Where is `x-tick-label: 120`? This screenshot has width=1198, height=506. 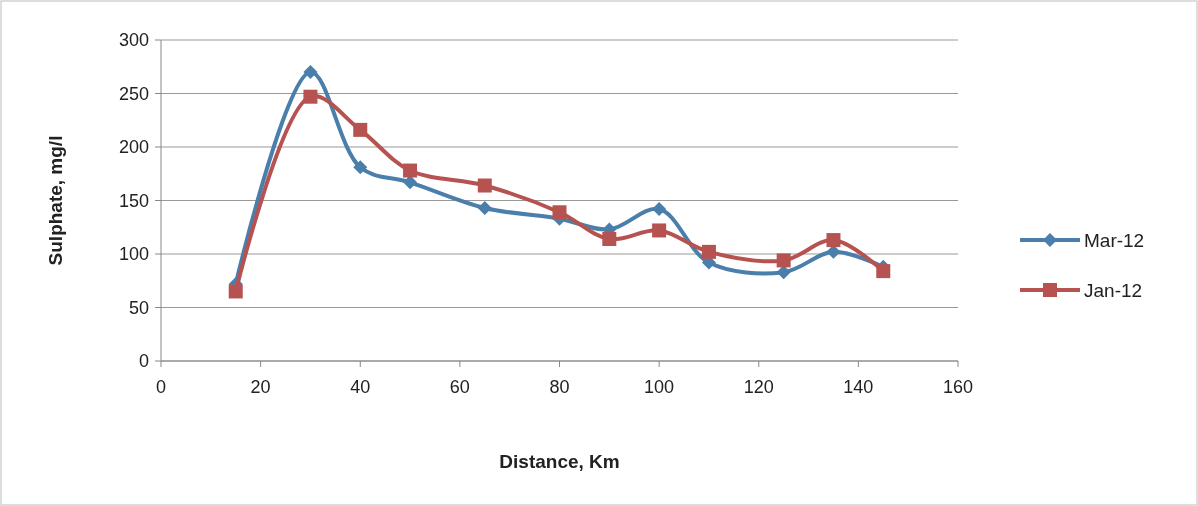 x-tick-label: 120 is located at coordinates (758, 387).